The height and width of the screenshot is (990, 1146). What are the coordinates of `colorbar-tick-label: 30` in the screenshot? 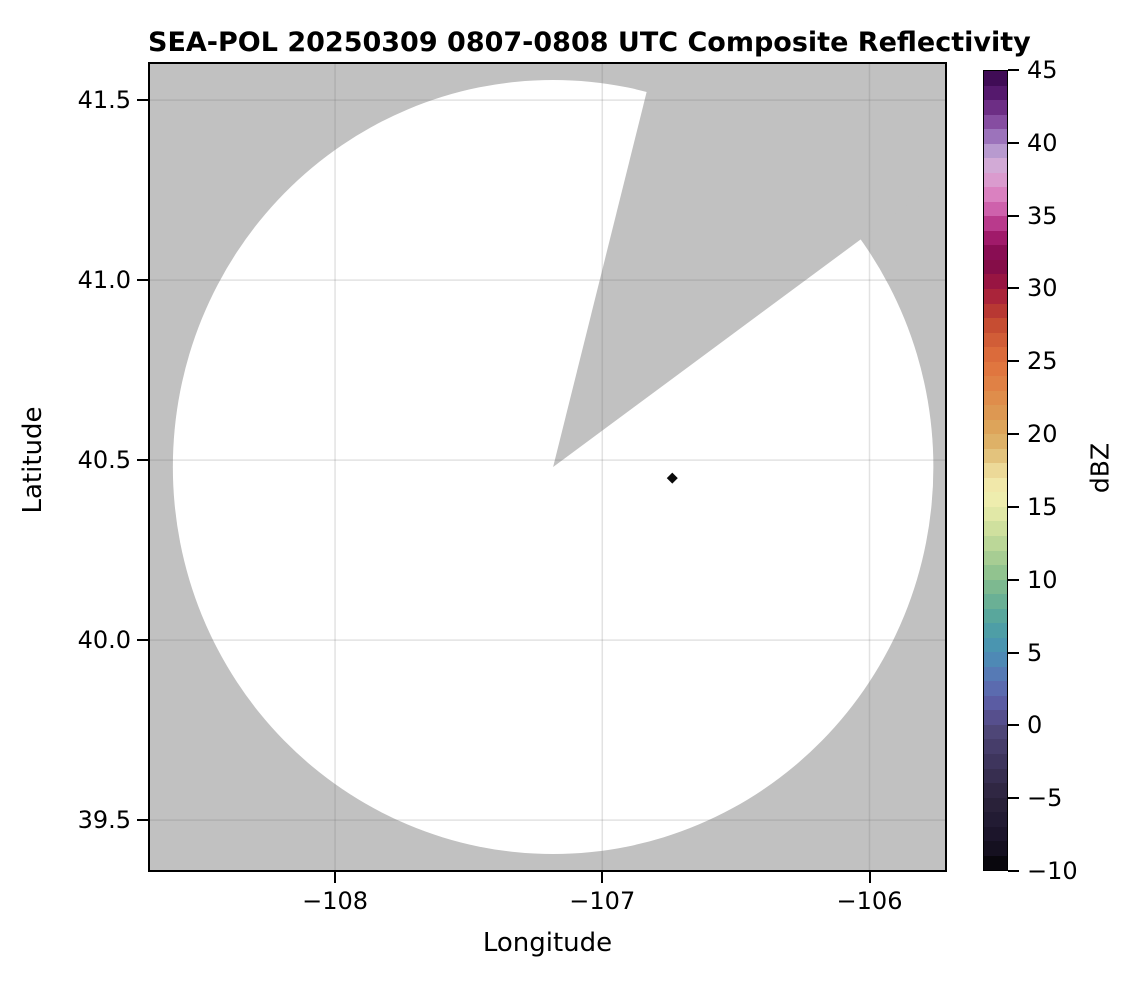 It's located at (1042, 288).